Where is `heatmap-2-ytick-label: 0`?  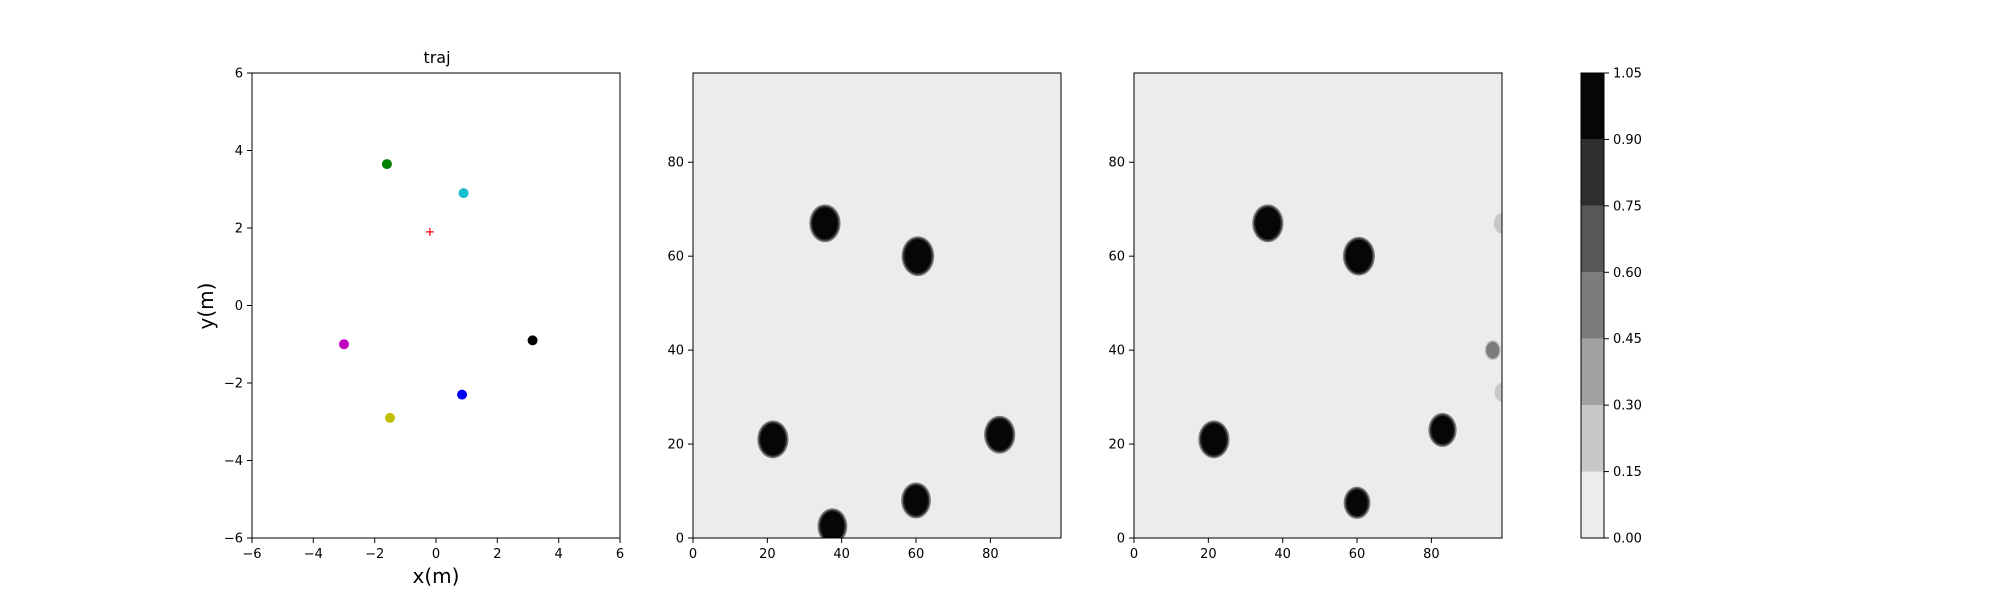 heatmap-2-ytick-label: 0 is located at coordinates (1121, 539).